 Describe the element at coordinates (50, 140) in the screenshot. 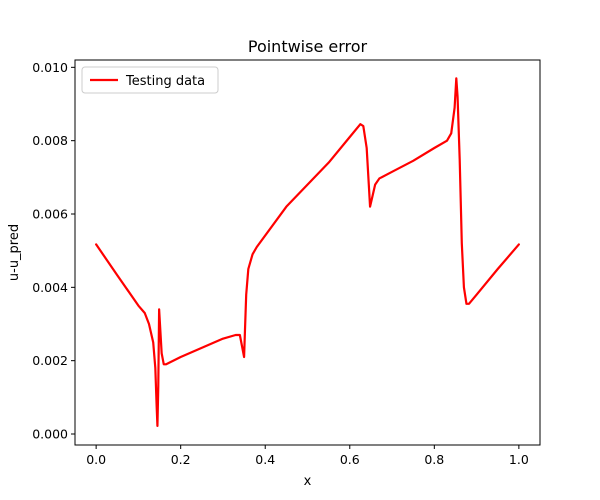

I see `y-tick-label: 0.008` at that location.